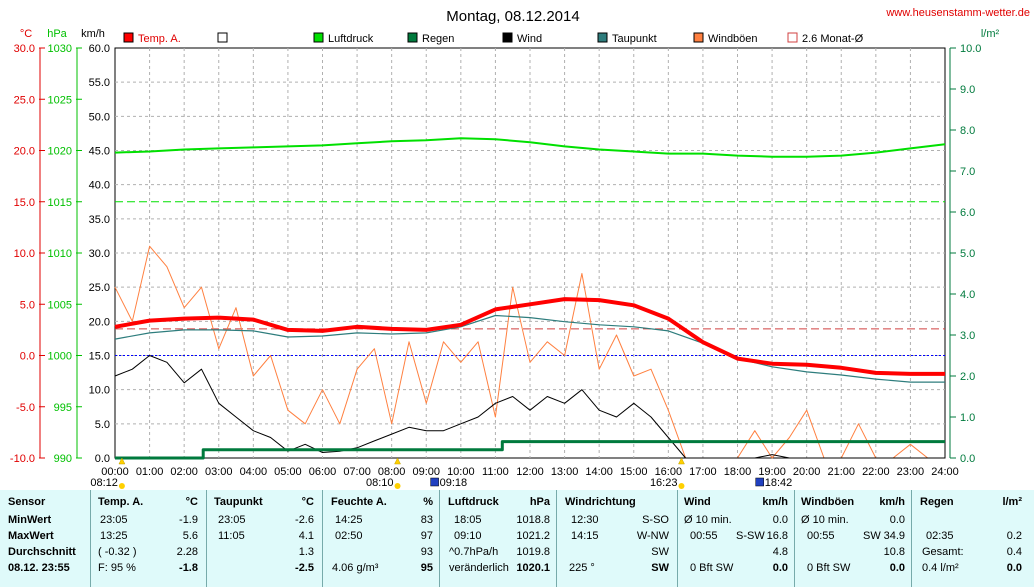 This screenshot has width=1034, height=587. I want to click on rain-tick-label: 5.0, so click(967, 254).